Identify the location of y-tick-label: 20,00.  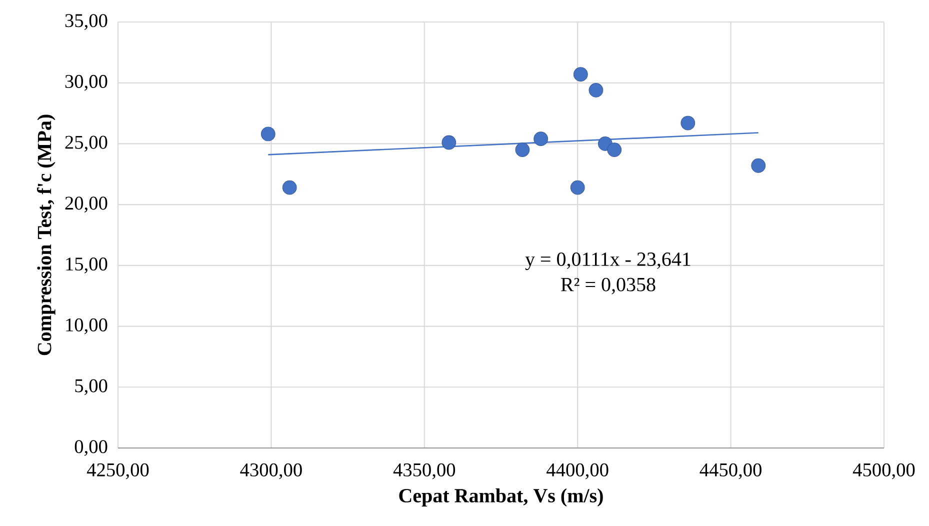
(86, 204).